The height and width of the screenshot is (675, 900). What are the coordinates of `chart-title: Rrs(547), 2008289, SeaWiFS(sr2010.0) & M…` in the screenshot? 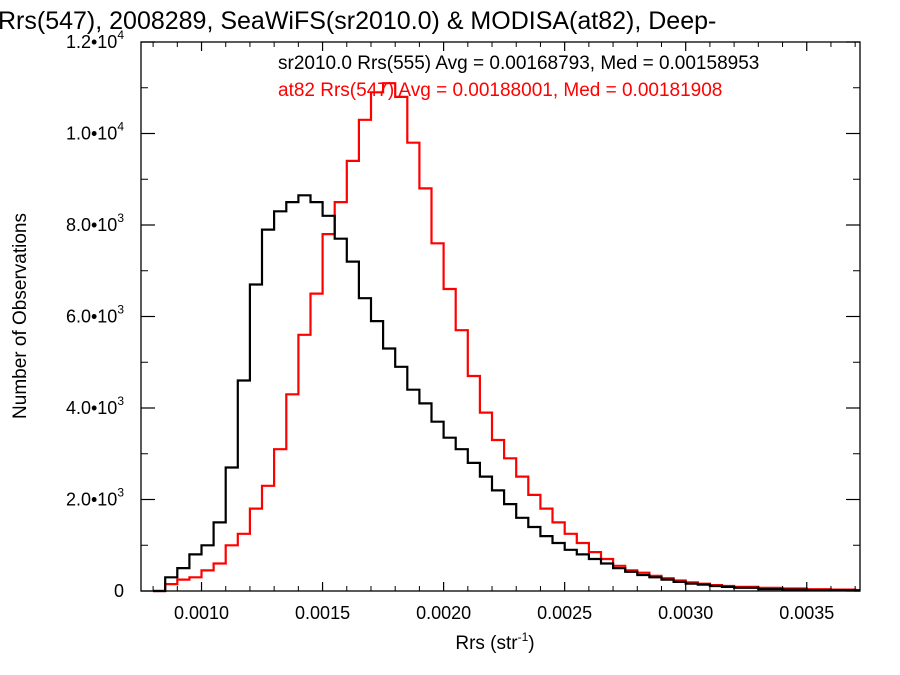 It's located at (358, 21).